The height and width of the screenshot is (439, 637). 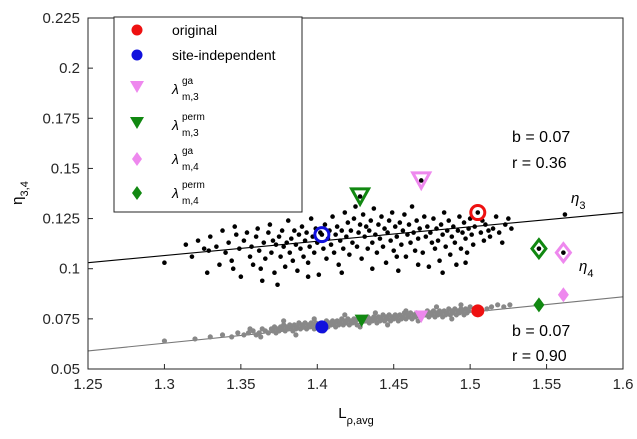 What do you see at coordinates (563, 252) in the screenshot?
I see `eta3-ga4-marker-center-point` at bounding box center [563, 252].